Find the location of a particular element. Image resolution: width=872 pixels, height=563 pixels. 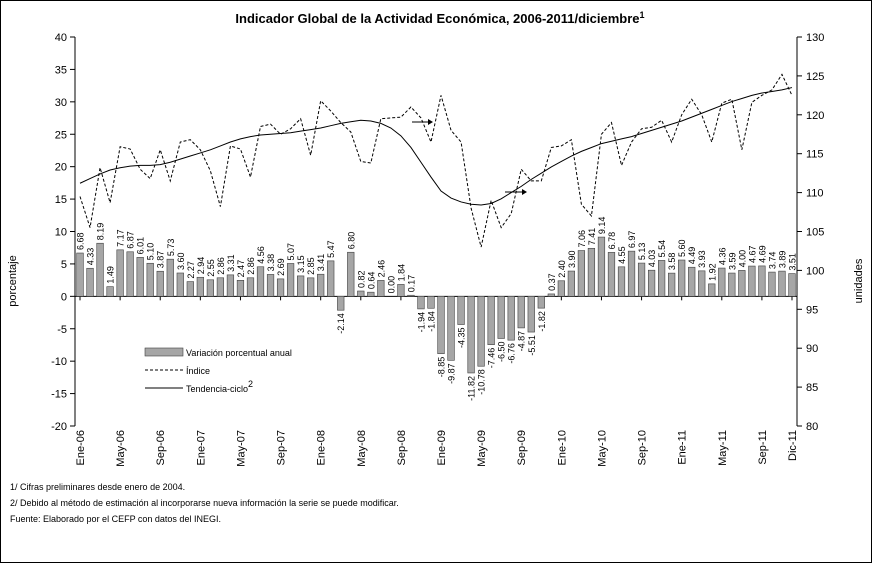

y-tick-label: 0 is located at coordinates (64, 297).